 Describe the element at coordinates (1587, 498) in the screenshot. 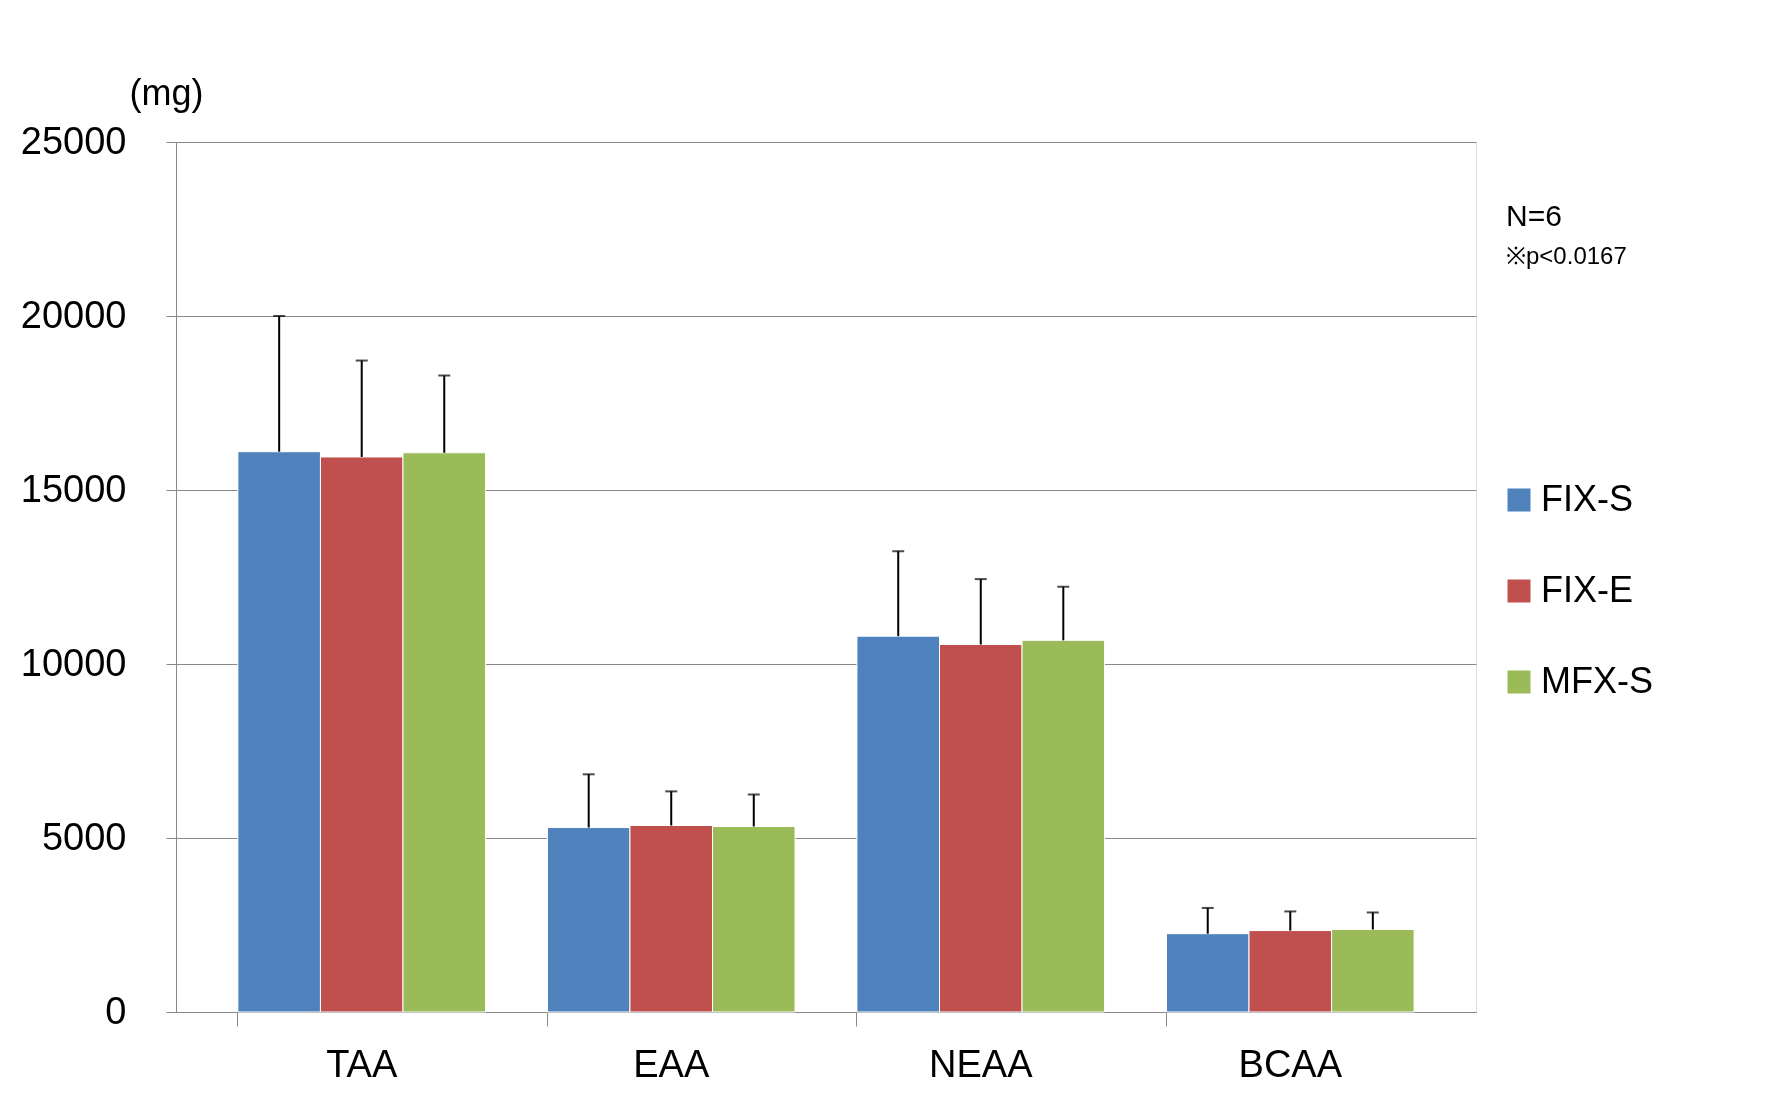

I see `legend-label: FIX-S` at that location.